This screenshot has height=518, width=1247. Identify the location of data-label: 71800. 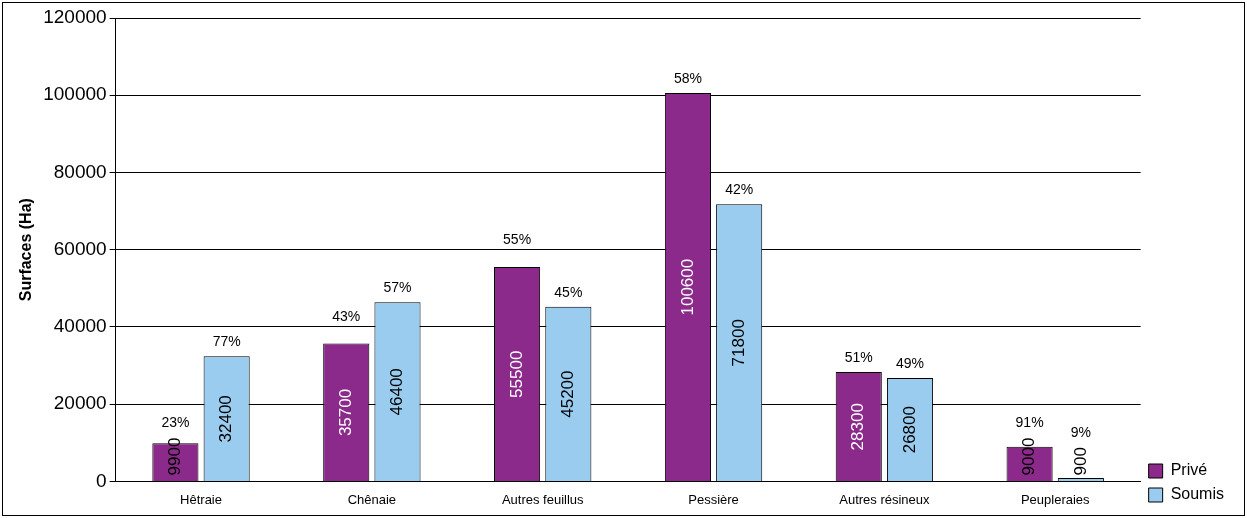
(738, 343).